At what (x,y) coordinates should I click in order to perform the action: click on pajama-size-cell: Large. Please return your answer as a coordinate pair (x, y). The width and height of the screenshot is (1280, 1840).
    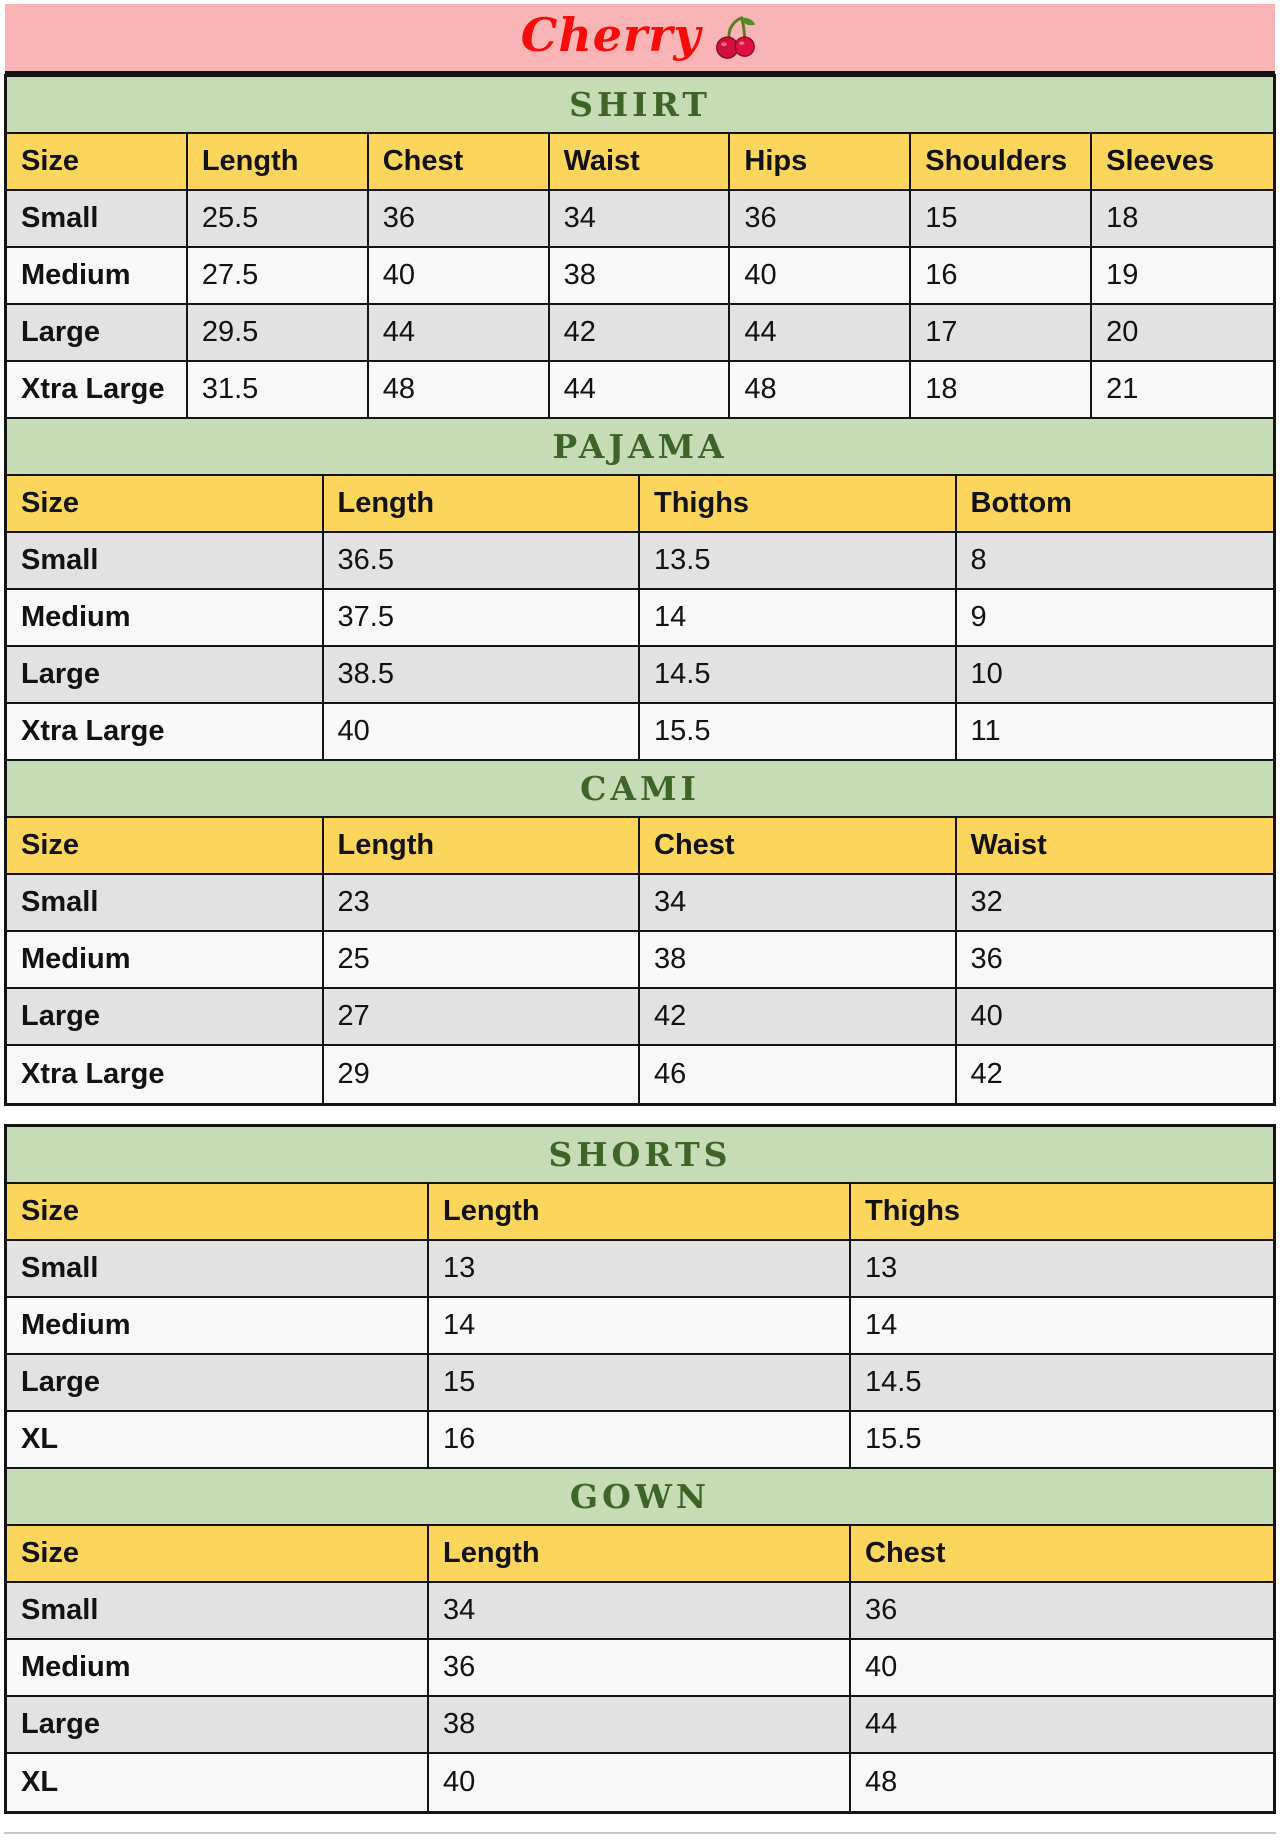
    Looking at the image, I should click on (165, 674).